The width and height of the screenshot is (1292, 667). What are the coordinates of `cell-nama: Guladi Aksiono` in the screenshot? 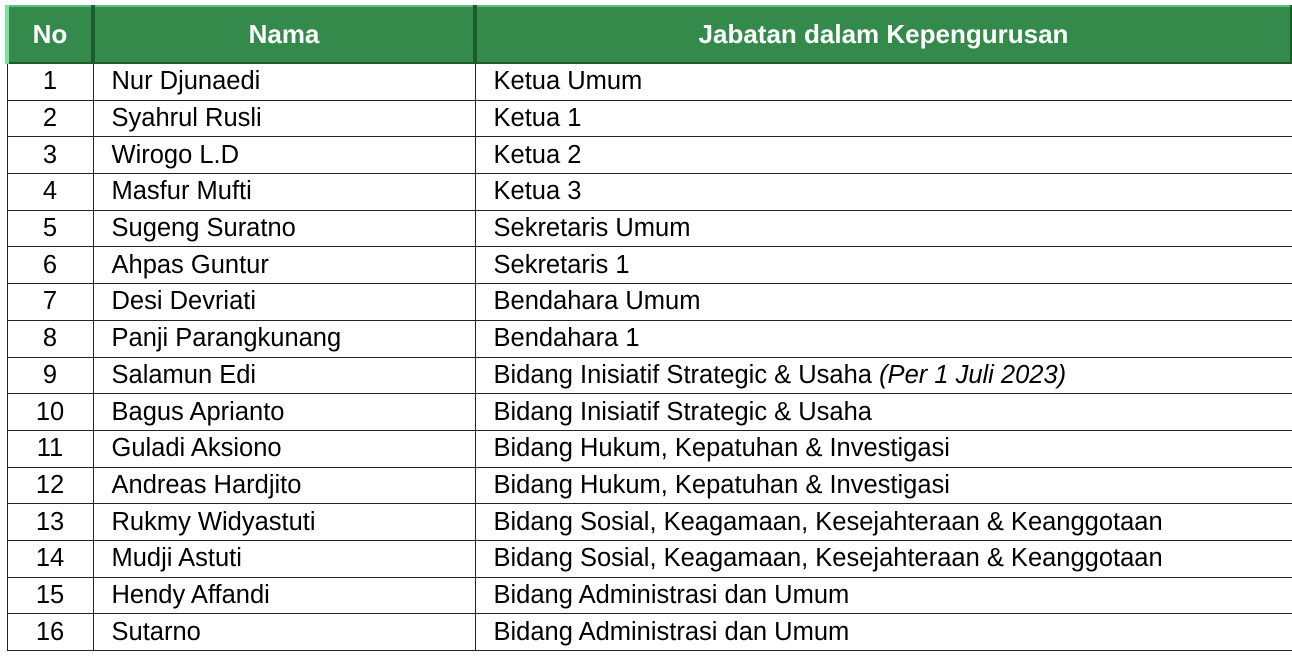 It's located at (284, 448).